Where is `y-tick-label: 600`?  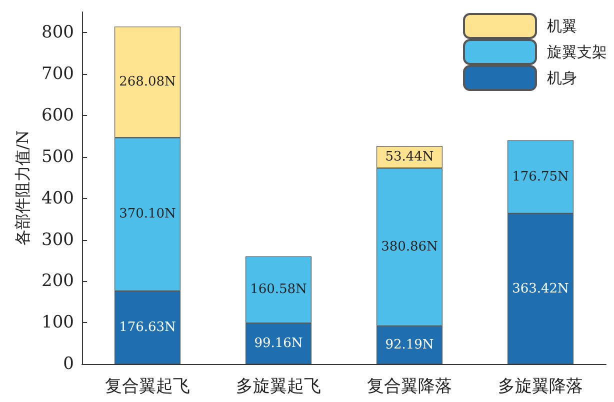
y-tick-label: 600 is located at coordinates (58, 116).